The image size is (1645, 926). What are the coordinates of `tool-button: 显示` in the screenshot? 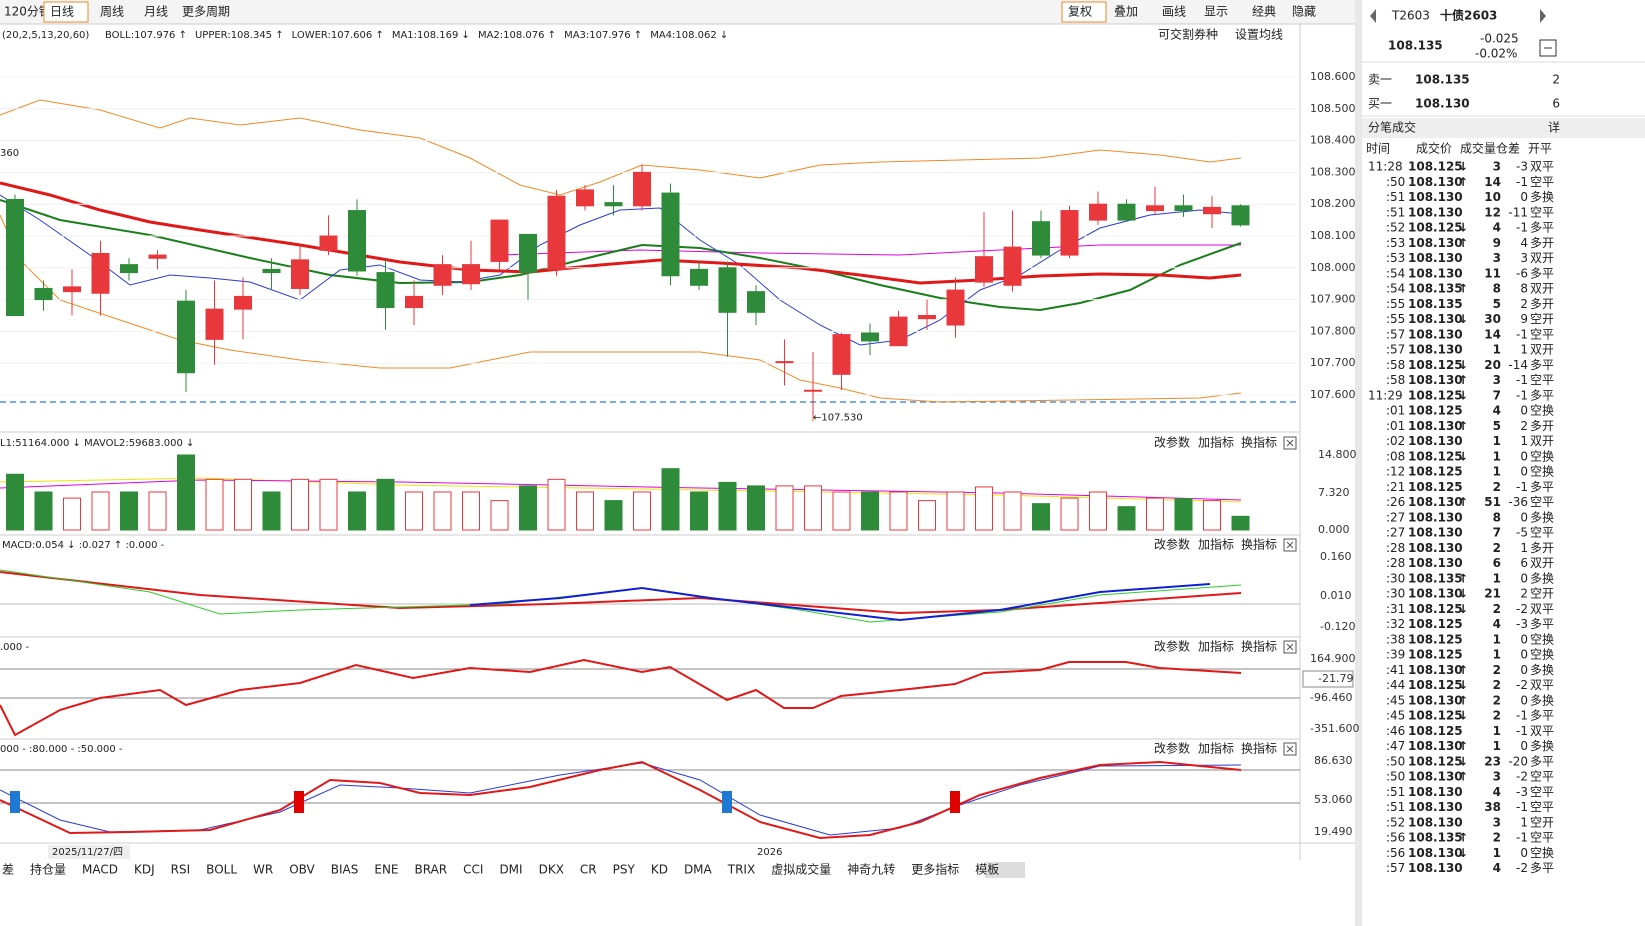 It's located at (1216, 12).